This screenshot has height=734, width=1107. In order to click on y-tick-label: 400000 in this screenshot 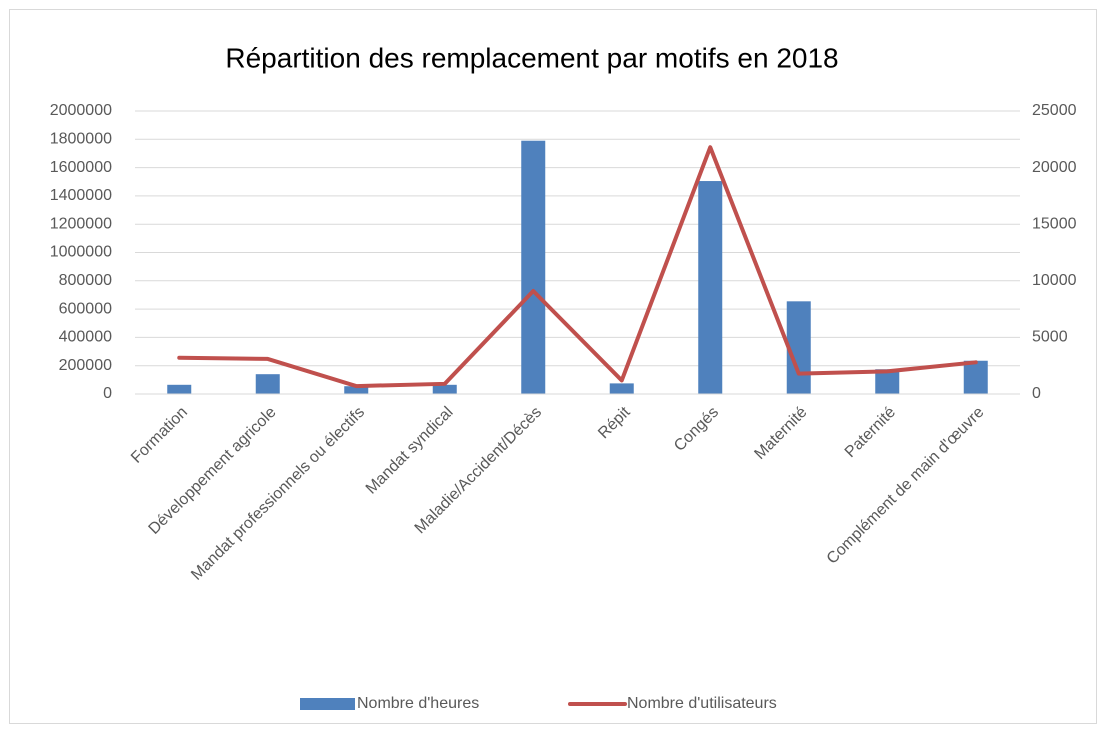, I will do `click(85, 337)`.